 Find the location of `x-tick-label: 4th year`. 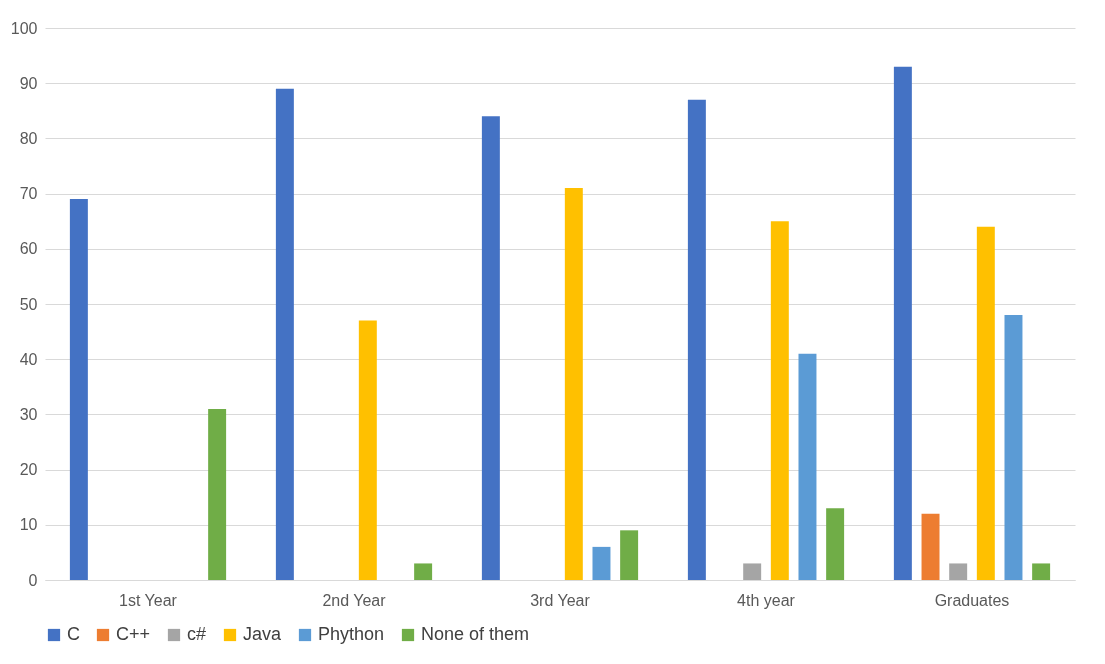

x-tick-label: 4th year is located at coordinates (766, 600).